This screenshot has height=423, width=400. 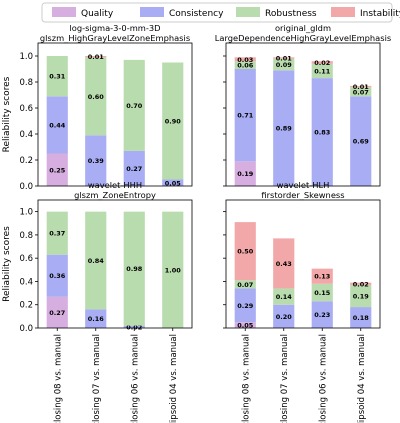 I want to click on data-label: 0.50, so click(x=245, y=252).